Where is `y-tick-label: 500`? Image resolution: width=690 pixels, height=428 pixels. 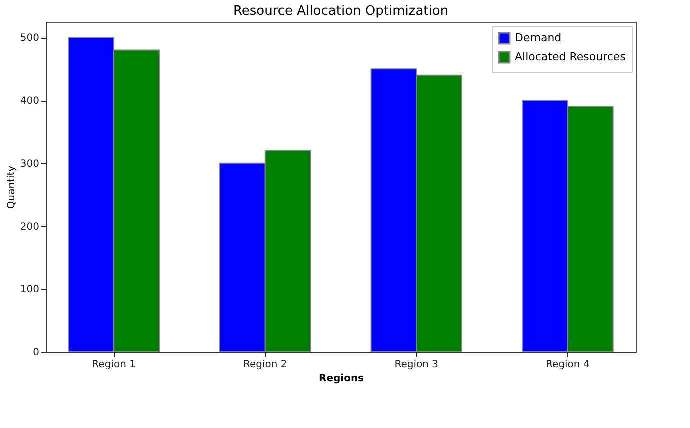
y-tick-label: 500 is located at coordinates (30, 38).